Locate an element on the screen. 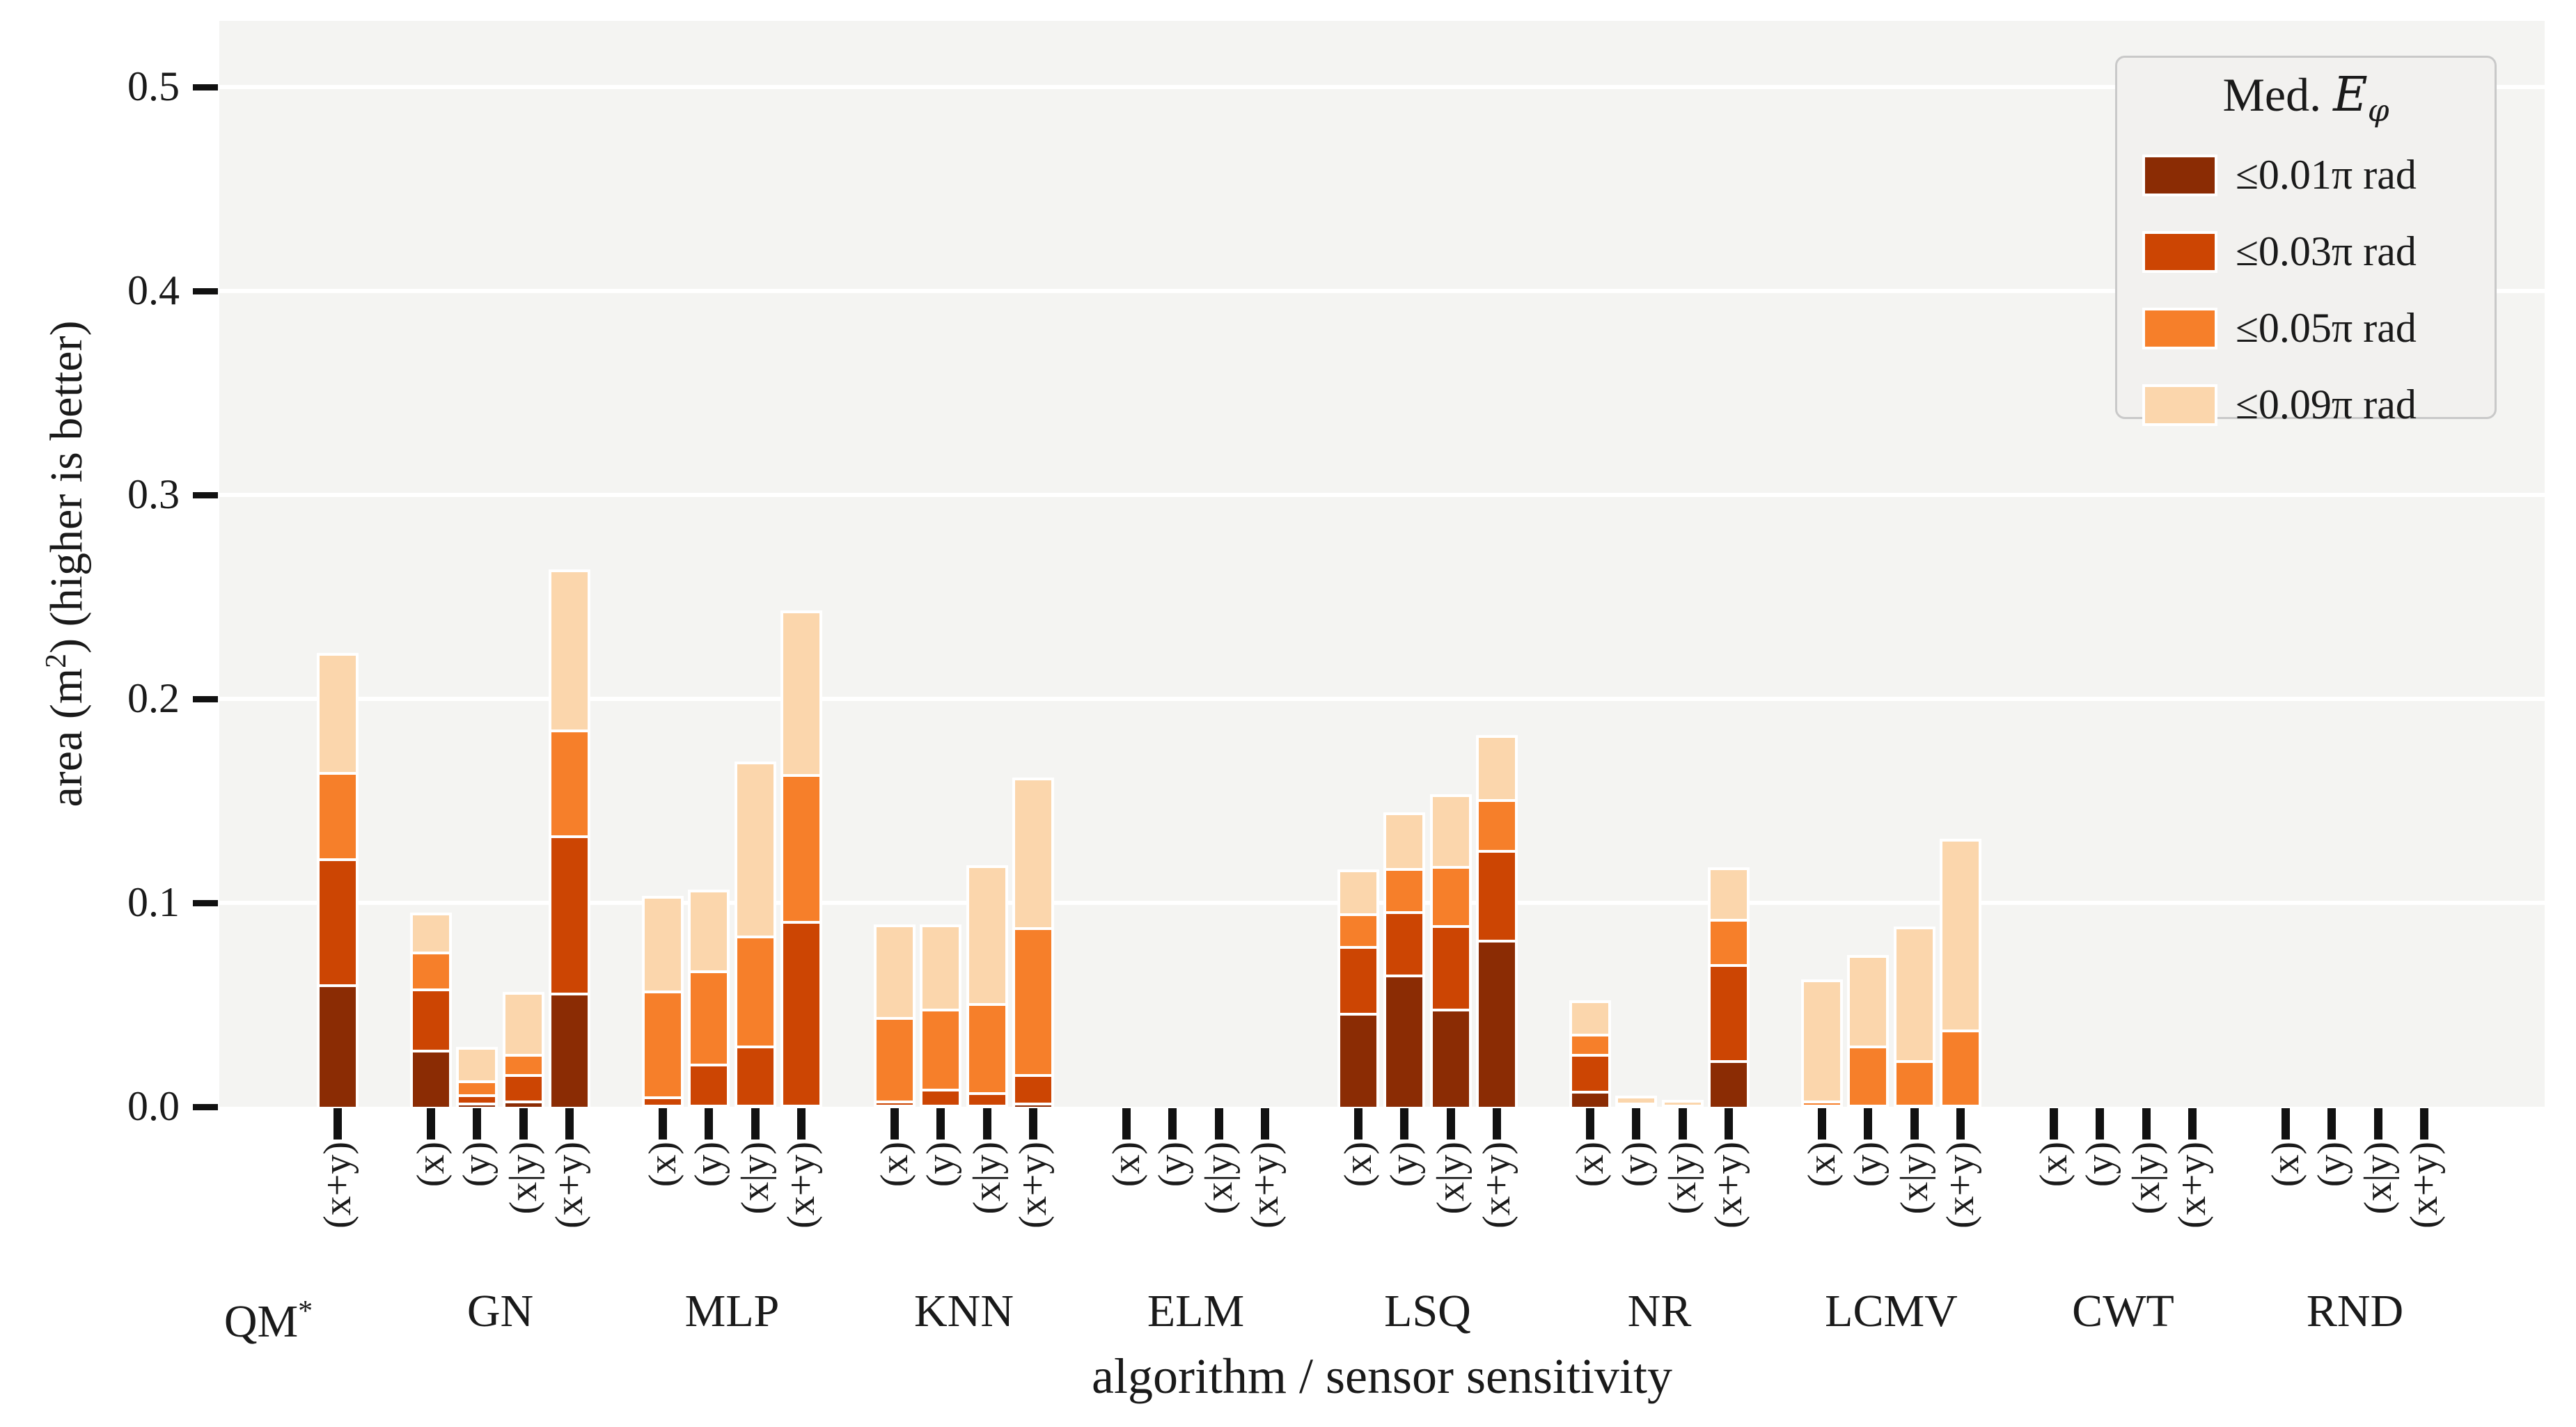 The image size is (2576, 1427). group-label: MLP is located at coordinates (732, 1311).